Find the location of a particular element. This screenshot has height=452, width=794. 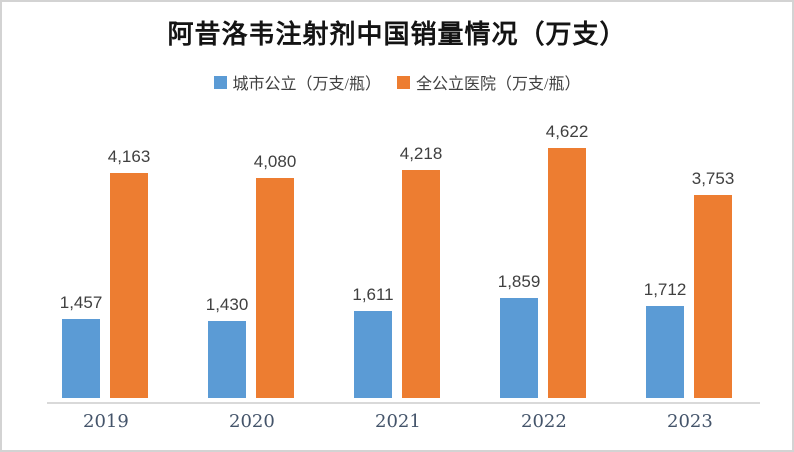

bar-column: 1,712 is located at coordinates (665, 338).